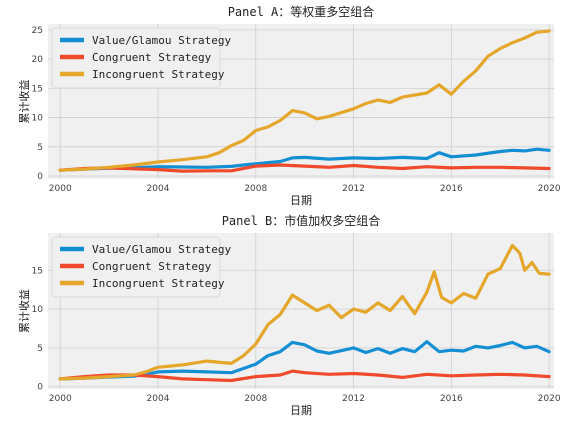 Image resolution: width=568 pixels, height=424 pixels. What do you see at coordinates (301, 11) in the screenshot?
I see `panel-title: Panel A：等权重多空组合` at bounding box center [301, 11].